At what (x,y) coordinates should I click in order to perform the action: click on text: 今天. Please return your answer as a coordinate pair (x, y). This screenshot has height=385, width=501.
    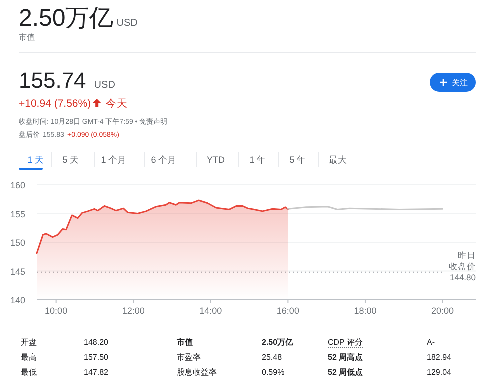
    Looking at the image, I should click on (117, 104).